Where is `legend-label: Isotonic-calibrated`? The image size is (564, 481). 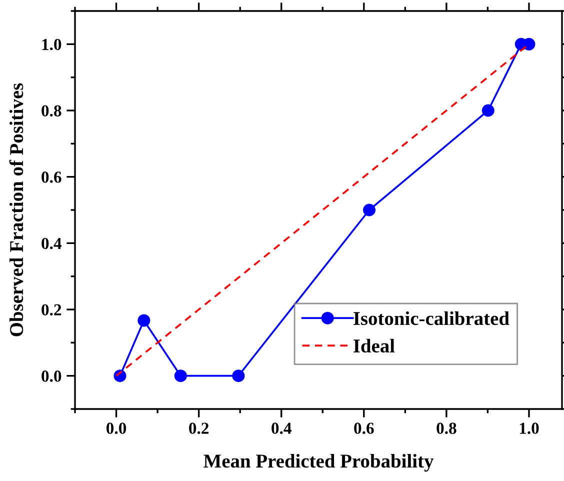 legend-label: Isotonic-calibrated is located at coordinates (432, 318).